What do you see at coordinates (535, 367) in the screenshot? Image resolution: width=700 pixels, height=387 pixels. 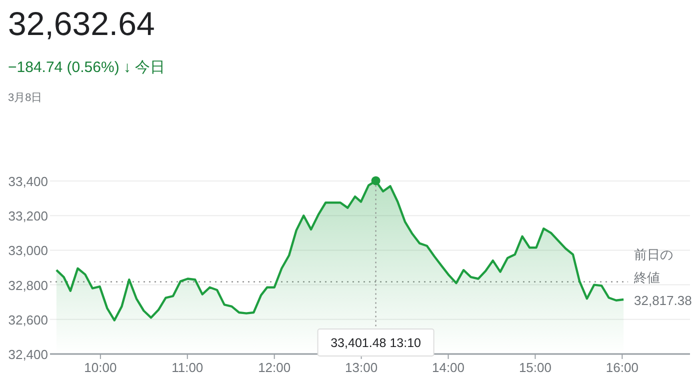 I see `x-tick-label: 15:00` at bounding box center [535, 367].